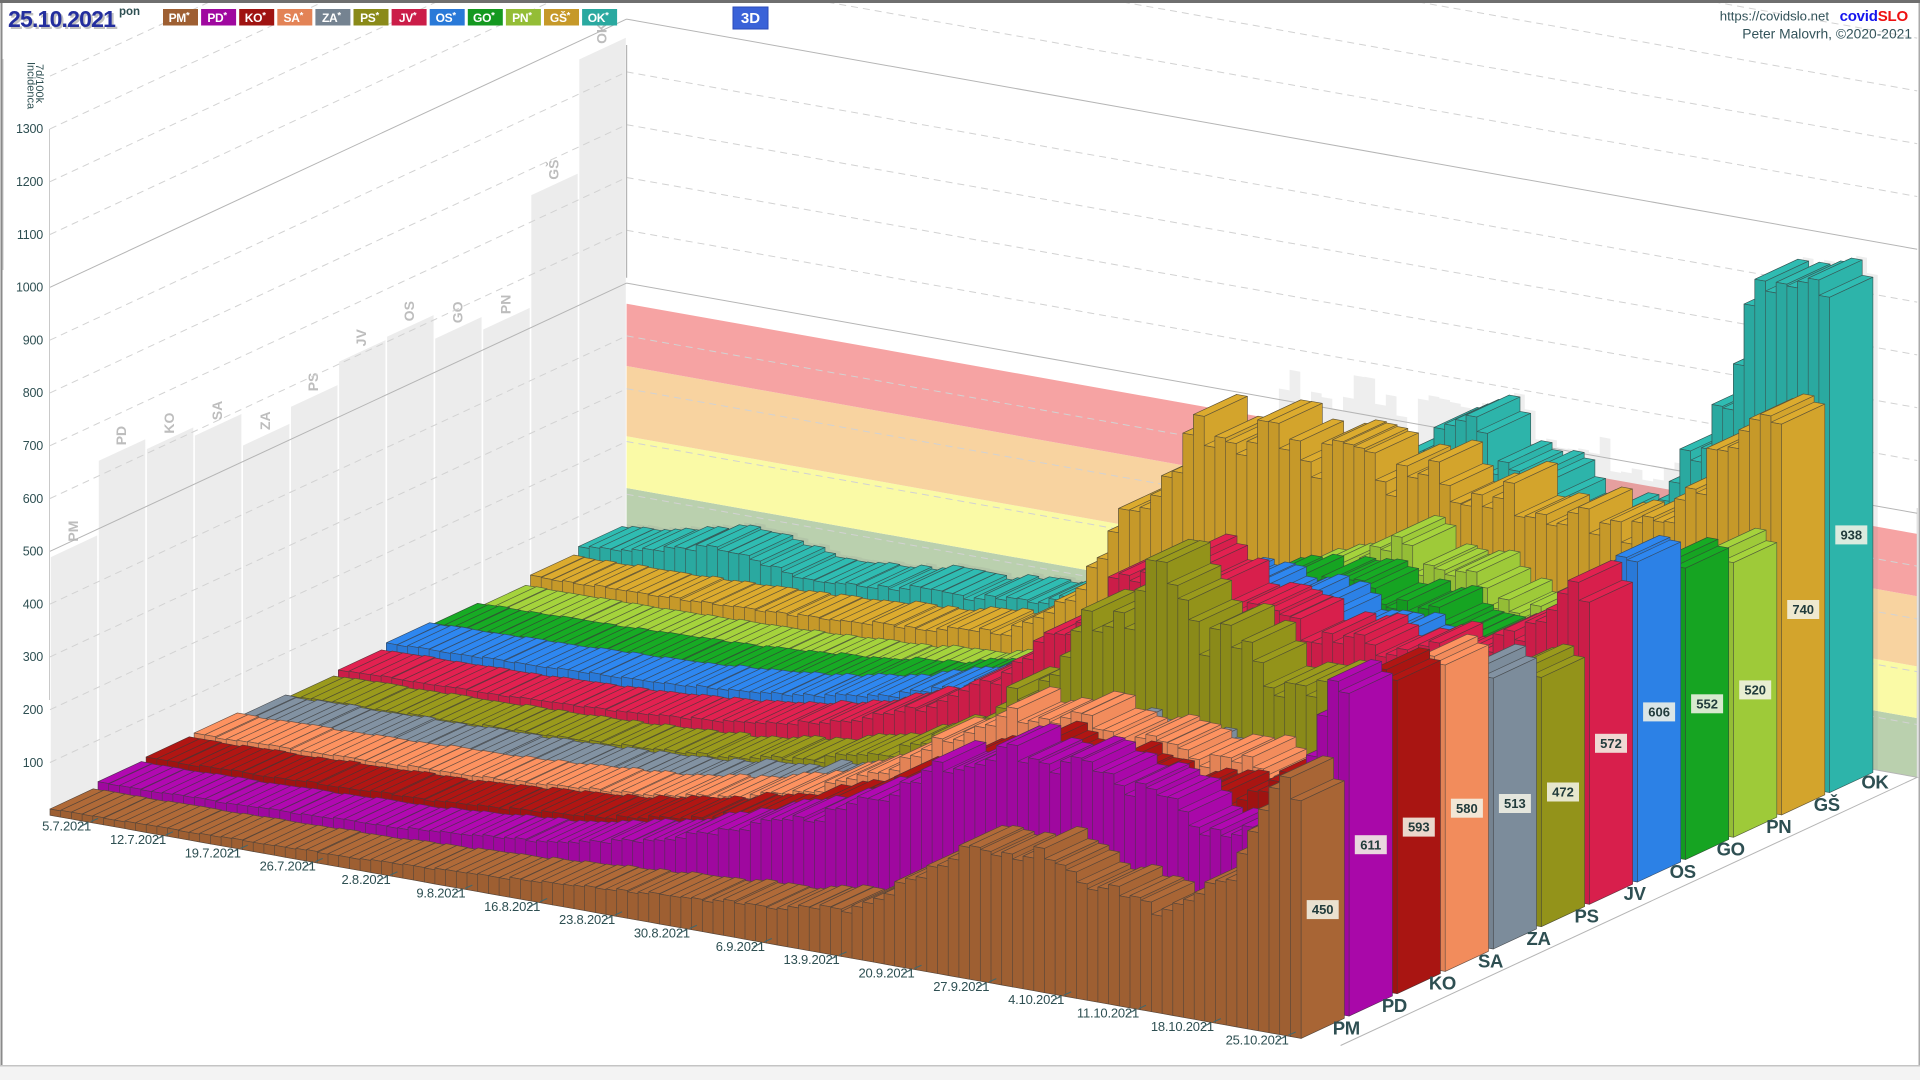 This screenshot has width=1920, height=1080. What do you see at coordinates (129, 12) in the screenshot?
I see `svg-text: pon` at bounding box center [129, 12].